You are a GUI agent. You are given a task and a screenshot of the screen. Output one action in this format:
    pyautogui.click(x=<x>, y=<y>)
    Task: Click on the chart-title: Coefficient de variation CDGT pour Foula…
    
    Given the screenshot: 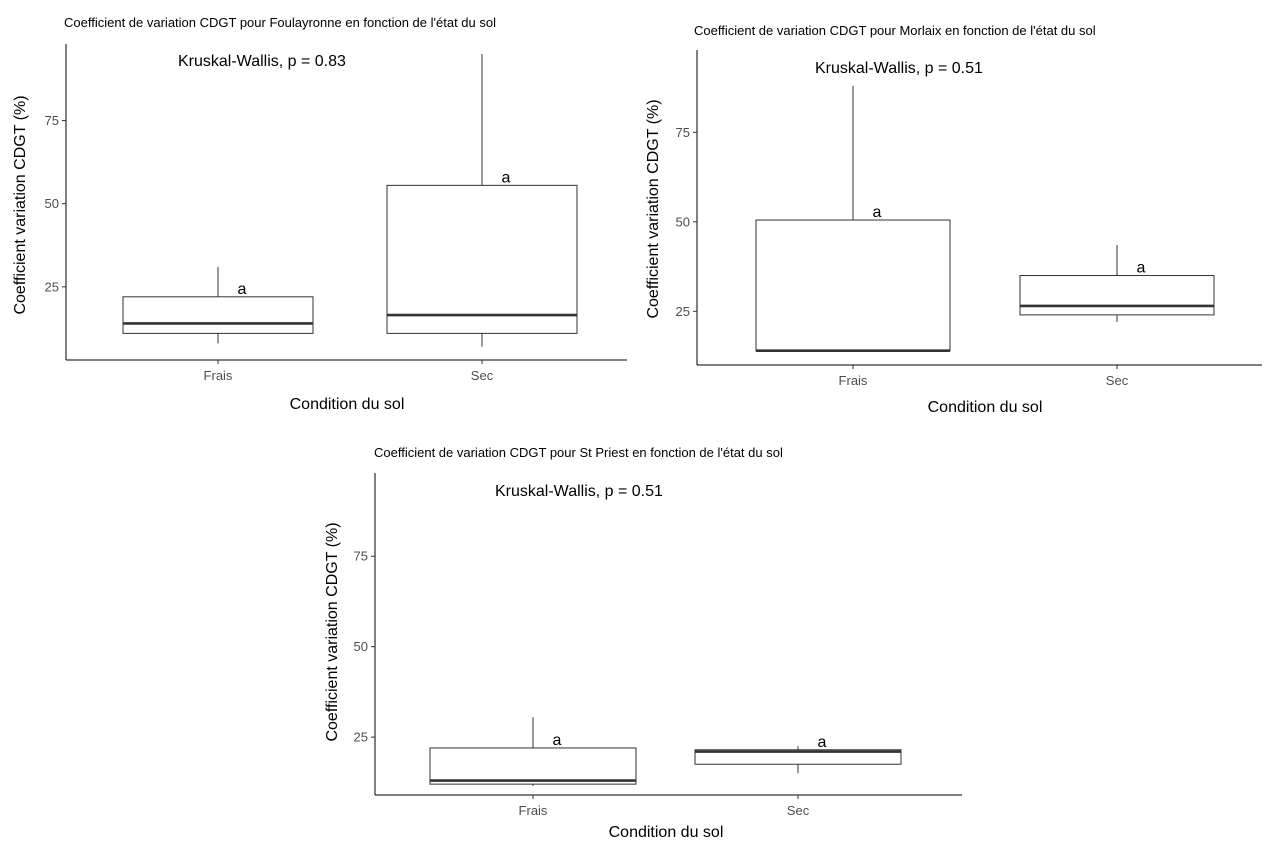 What is the action you would take?
    pyautogui.click(x=280, y=22)
    